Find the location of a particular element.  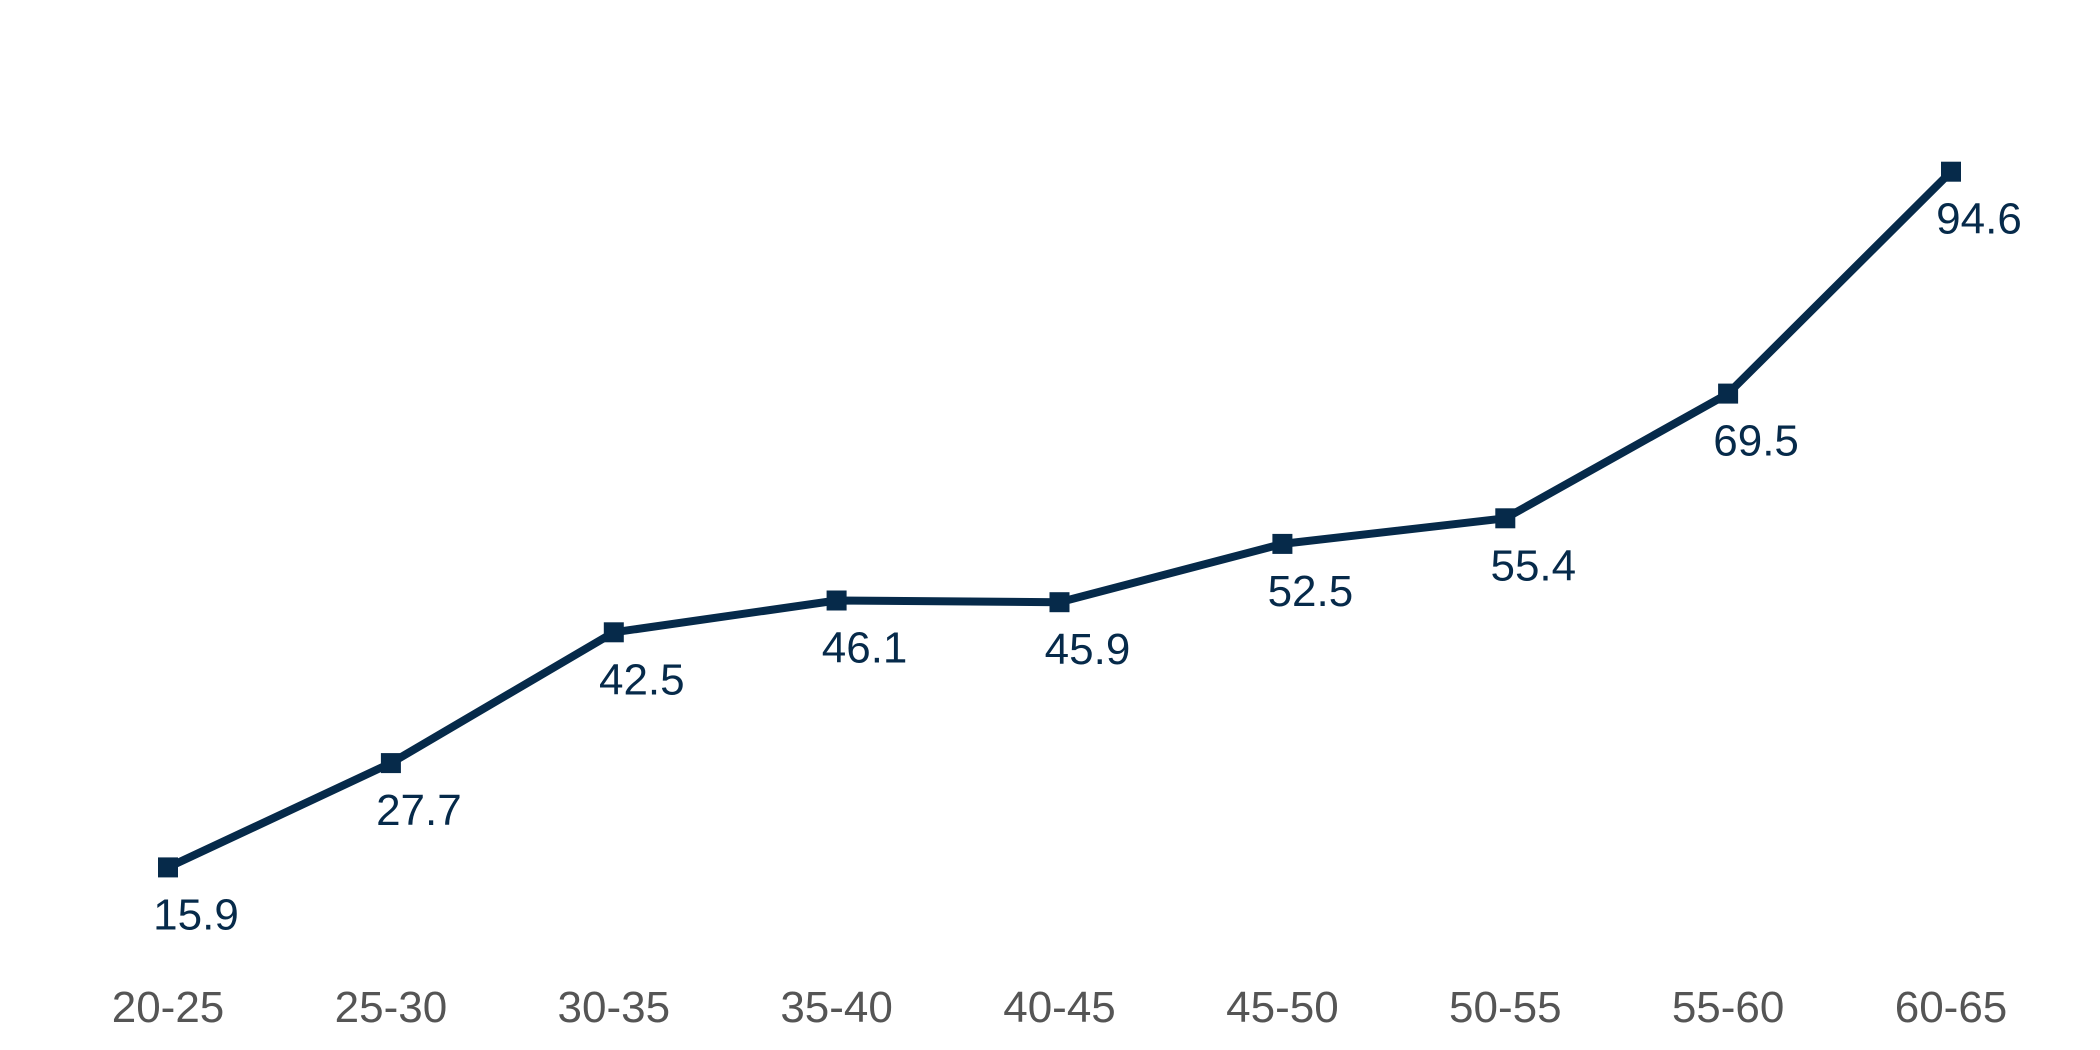

x-tick-label: 50-55 is located at coordinates (1505, 1007).